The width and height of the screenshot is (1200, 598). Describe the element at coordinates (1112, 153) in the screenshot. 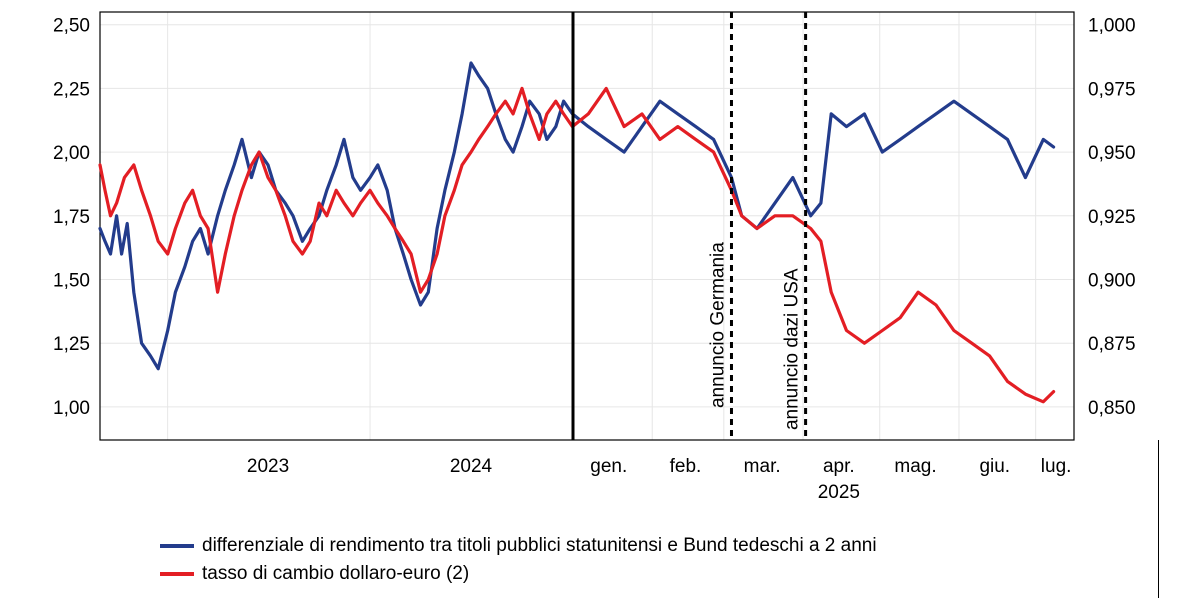

I see `right-tick-label: 0,950` at that location.